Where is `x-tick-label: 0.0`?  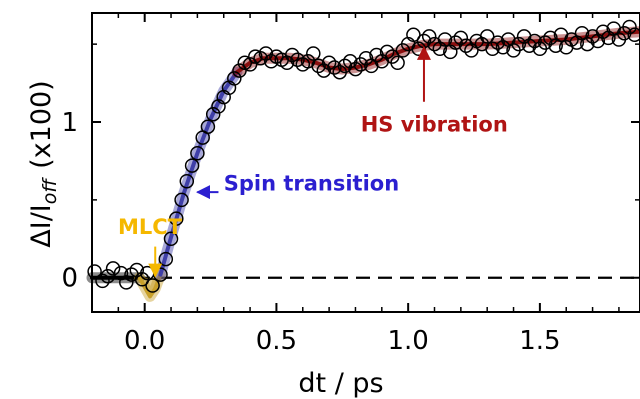 x-tick-label: 0.0 is located at coordinates (144, 341).